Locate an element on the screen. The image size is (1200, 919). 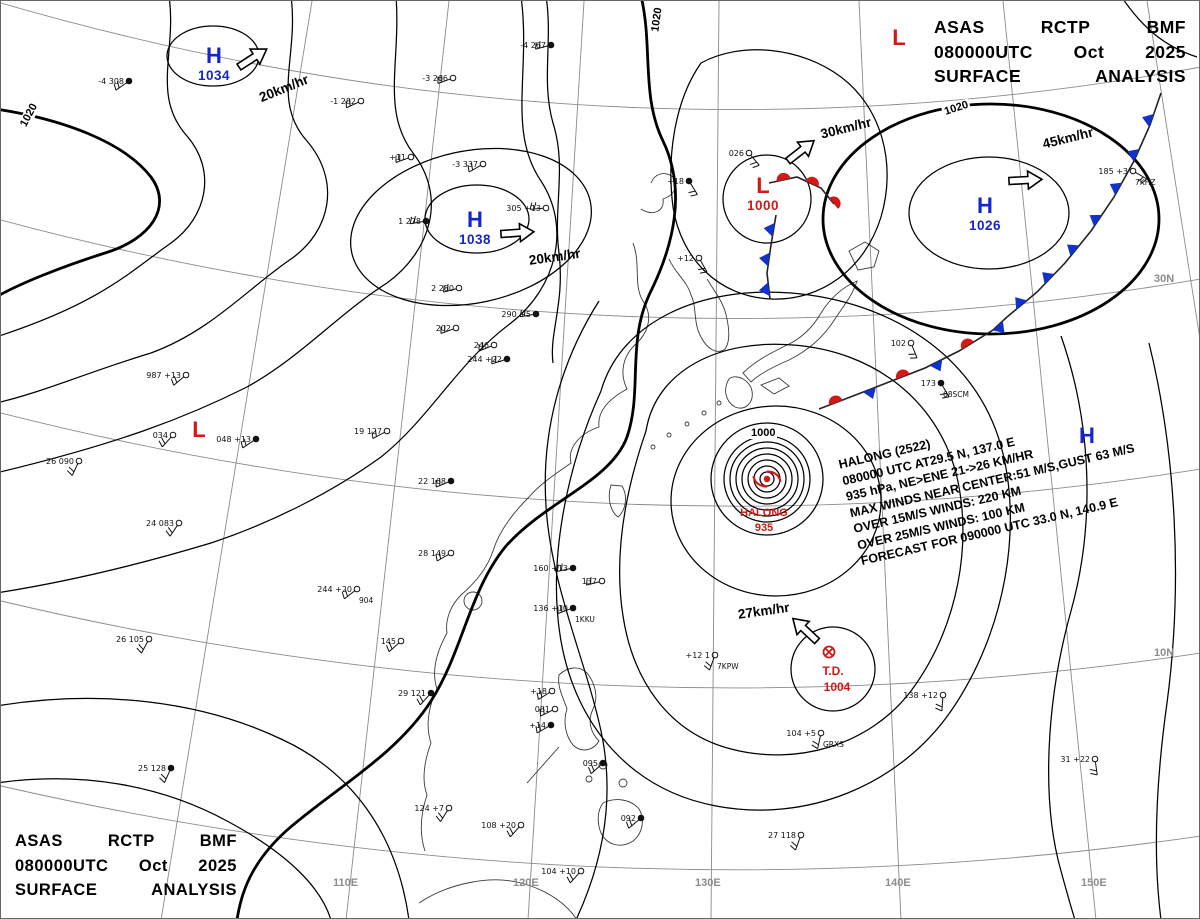
station-text: 095 is located at coordinates (590, 763).